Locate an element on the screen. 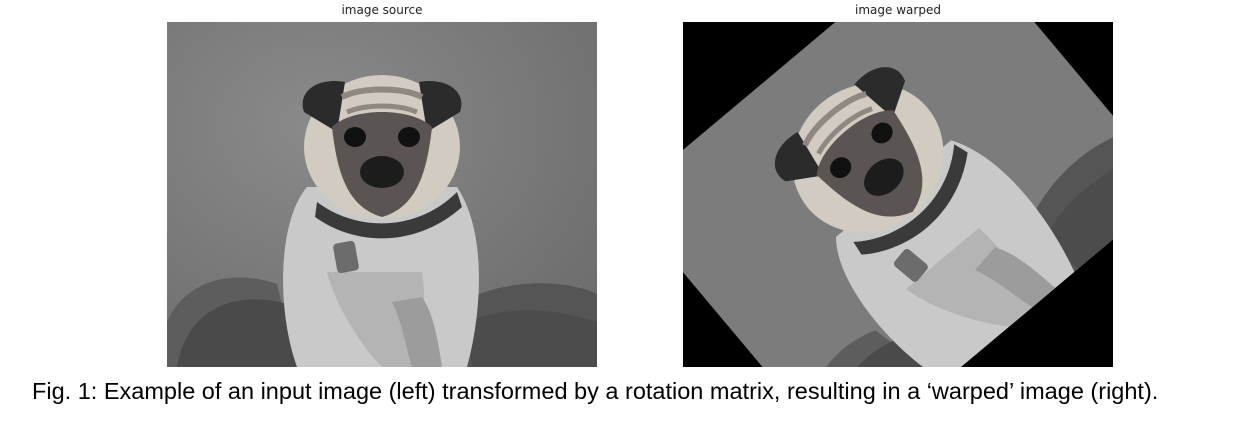 The width and height of the screenshot is (1242, 447). right-panel-title: image warped is located at coordinates (898, 10).